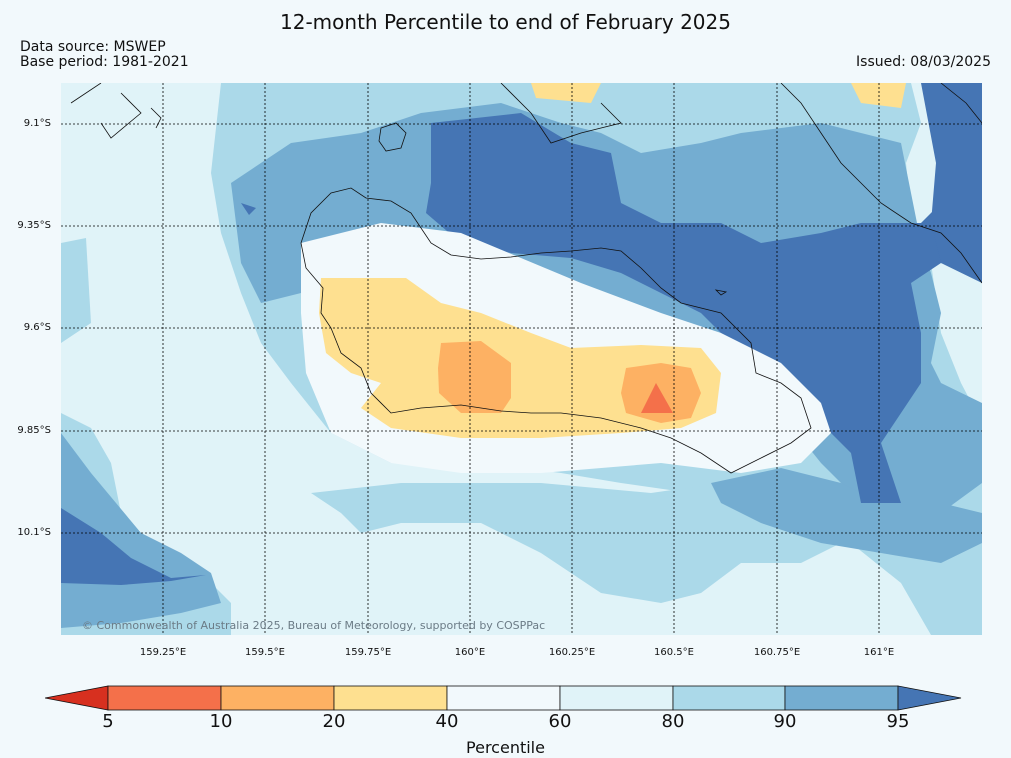  What do you see at coordinates (34, 532) in the screenshot?
I see `lat-label: 10.1°S` at bounding box center [34, 532].